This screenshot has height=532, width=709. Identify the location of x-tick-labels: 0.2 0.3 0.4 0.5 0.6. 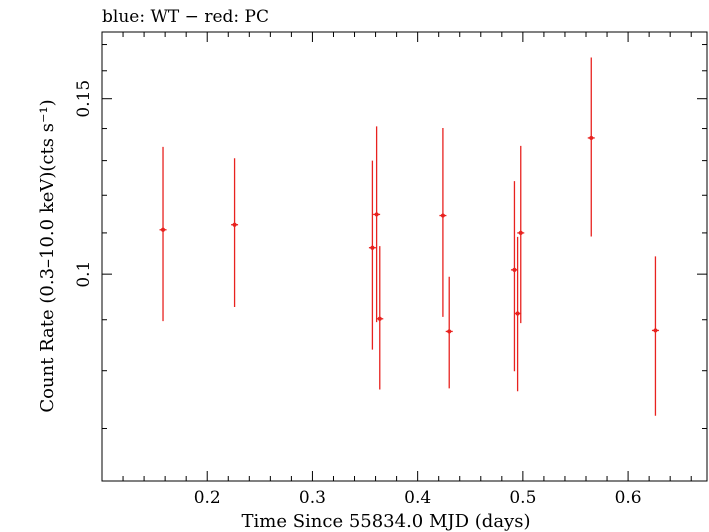
(418, 498).